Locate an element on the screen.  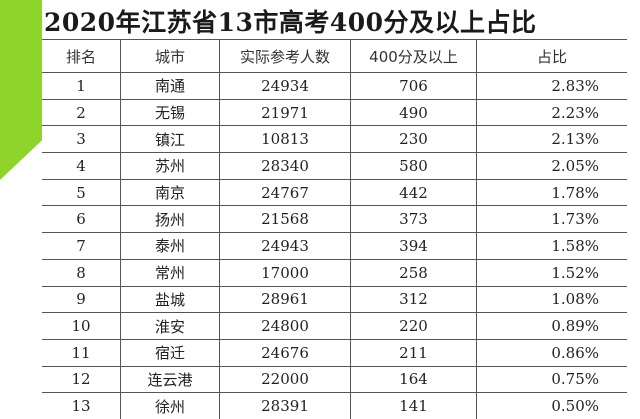
table-row: 10 淮安 24800 220 0.89% is located at coordinates (334, 326).